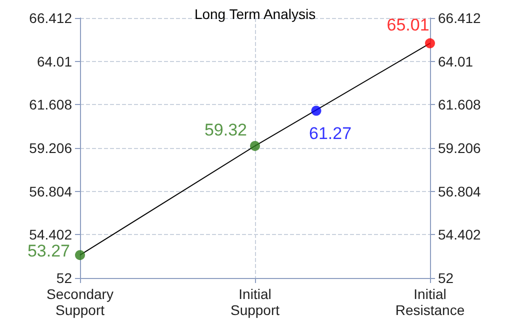 This screenshot has height=330, width=510. I want to click on y-tick-label: 61.608, so click(50, 104).